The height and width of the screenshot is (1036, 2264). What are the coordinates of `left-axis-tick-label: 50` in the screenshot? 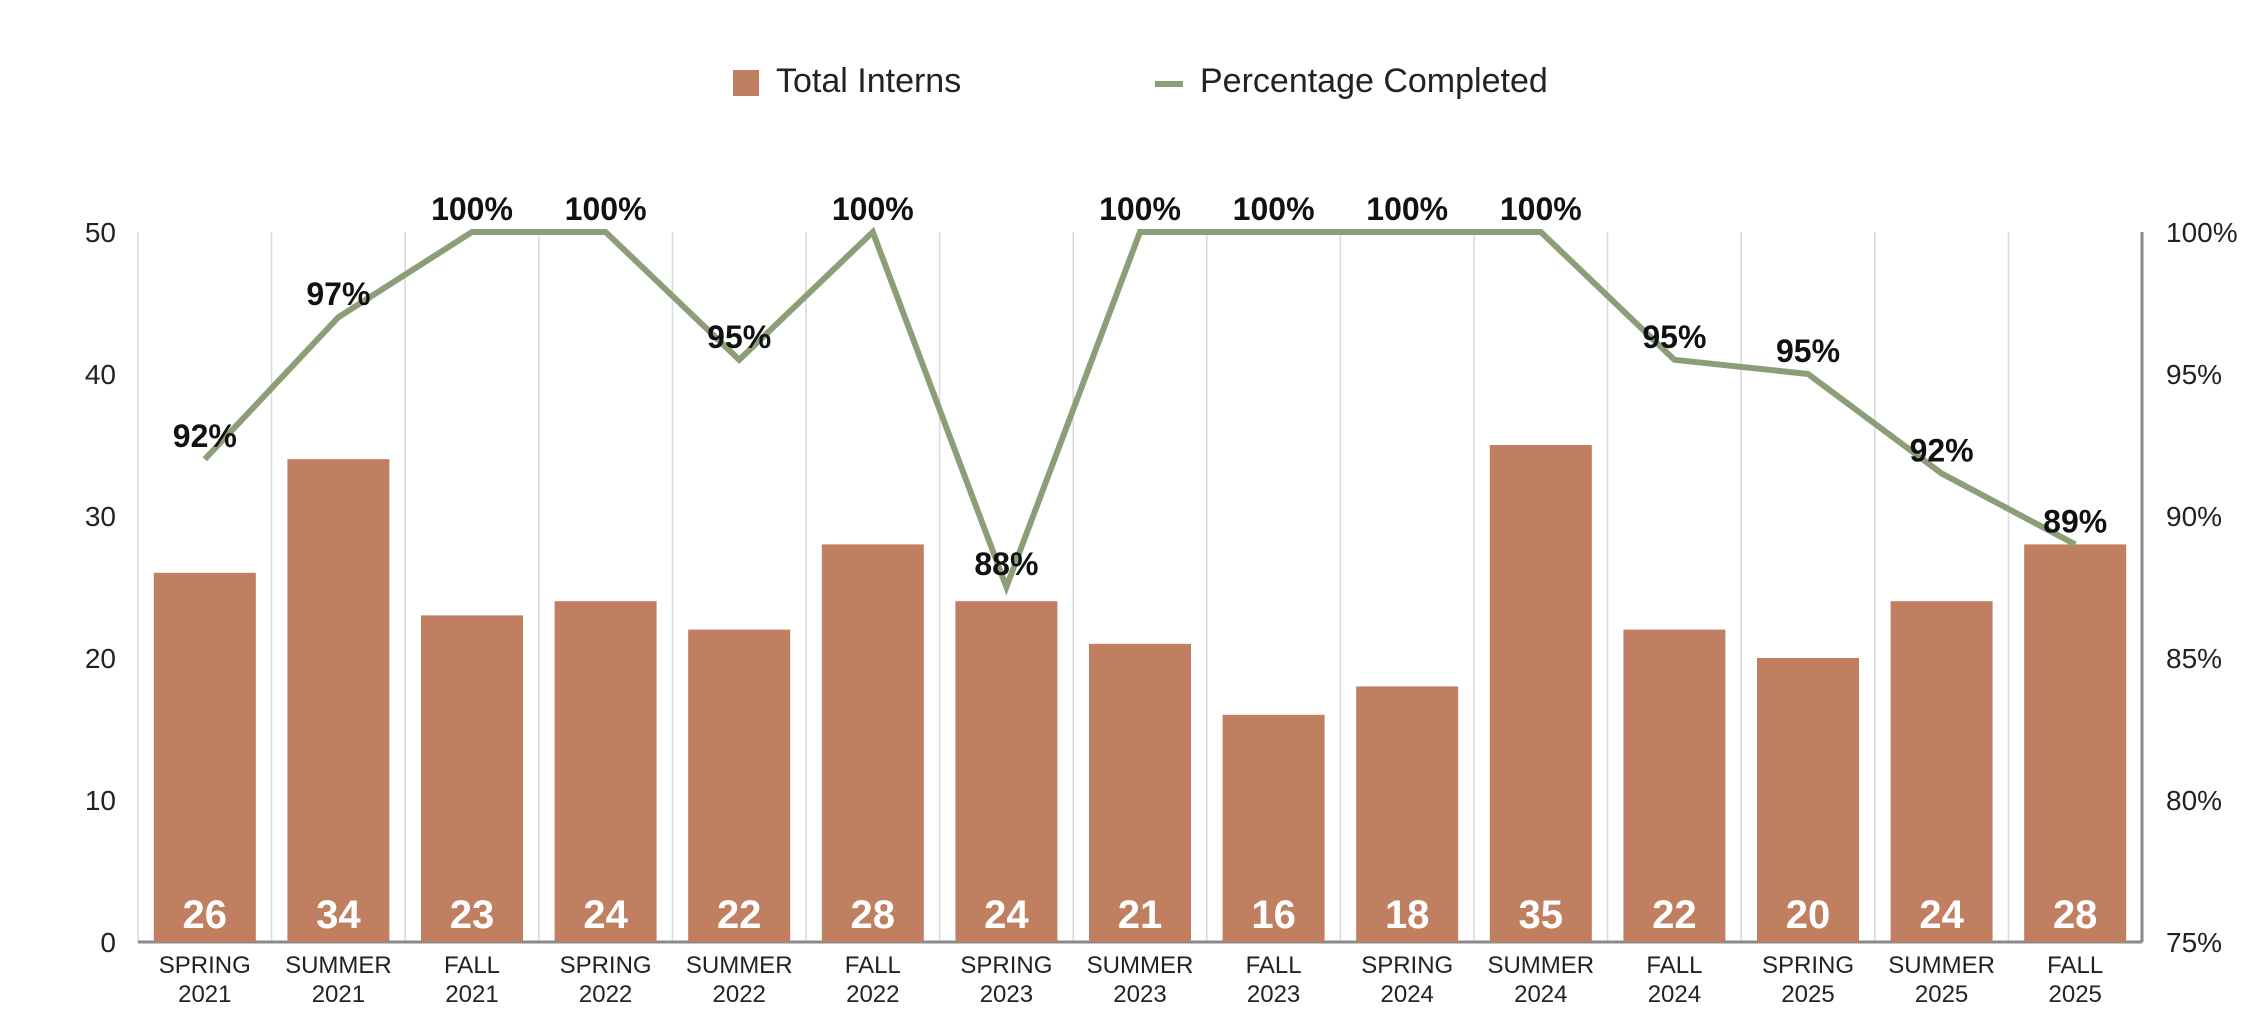 It's located at (100, 232).